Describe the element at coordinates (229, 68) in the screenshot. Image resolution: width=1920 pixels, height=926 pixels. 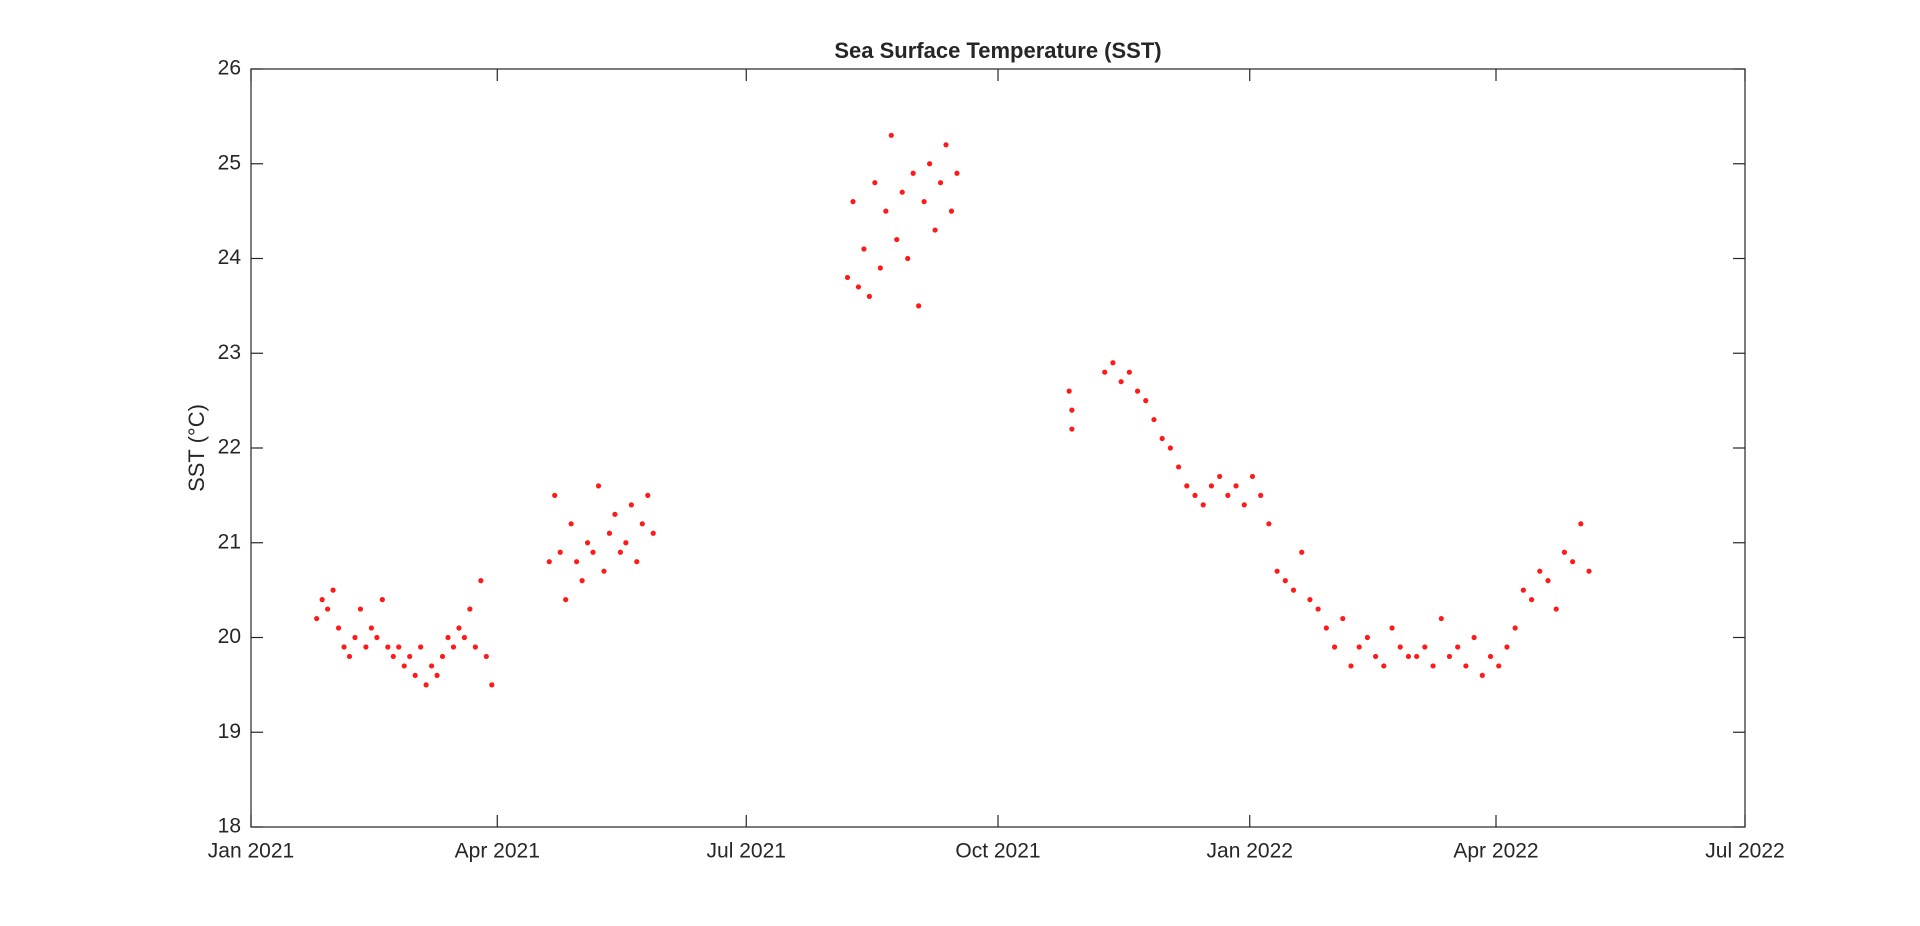
I see `y-tick-label: 26` at that location.